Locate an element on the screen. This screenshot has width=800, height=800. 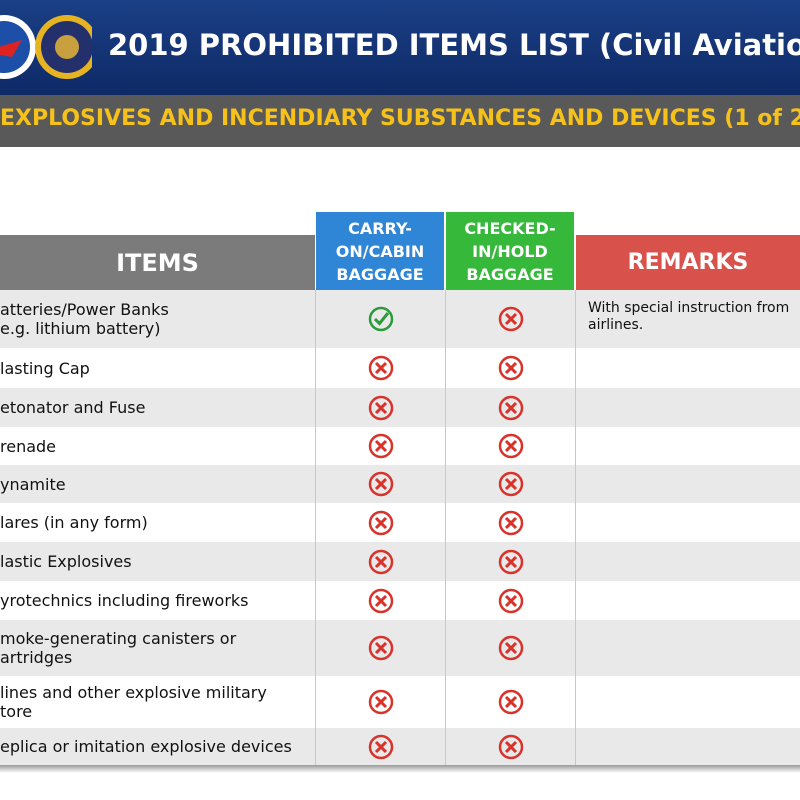
item-cell: lasting Cap is located at coordinates (158, 368).